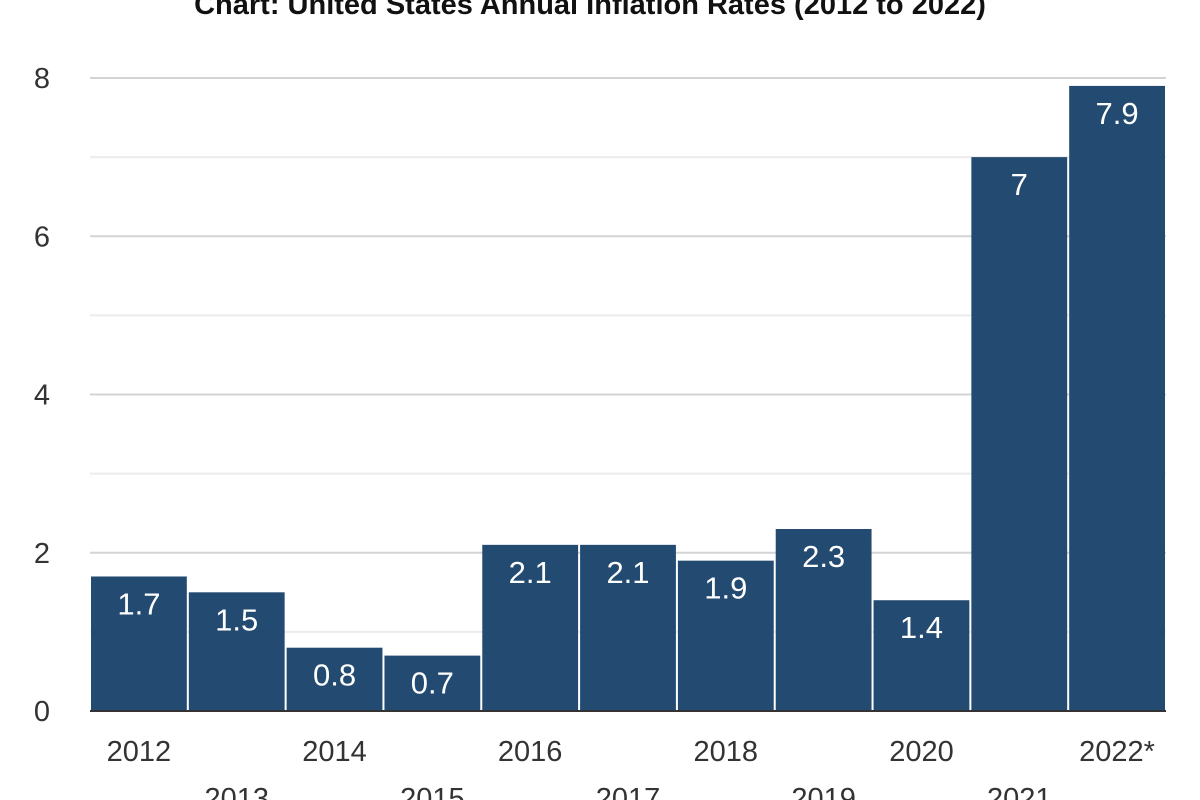  I want to click on x-tick-label: 2017, so click(628, 791).